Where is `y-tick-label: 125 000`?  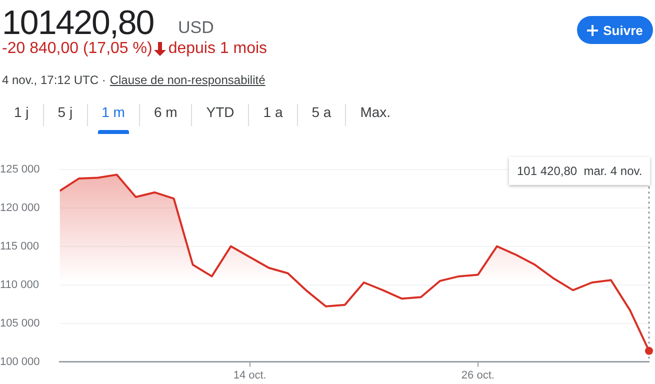 y-tick-label: 125 000 is located at coordinates (20, 169).